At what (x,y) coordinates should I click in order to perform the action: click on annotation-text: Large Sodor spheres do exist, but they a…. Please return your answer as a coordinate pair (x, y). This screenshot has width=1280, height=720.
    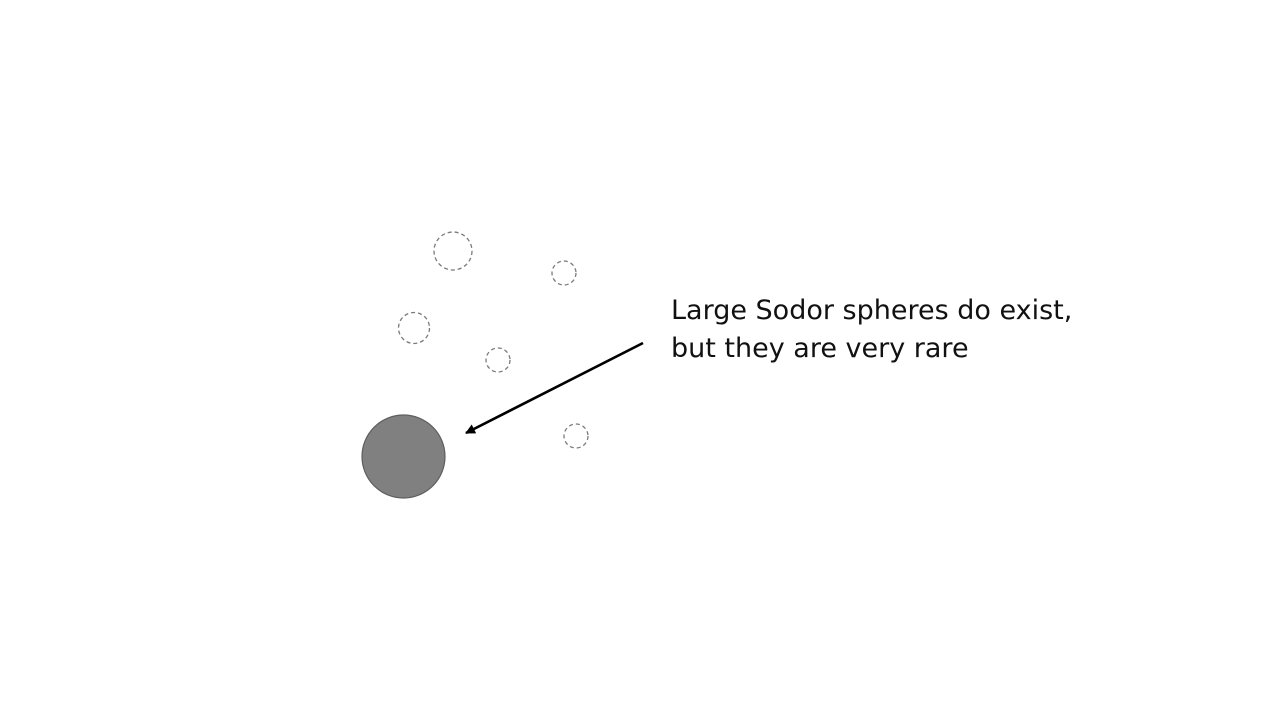
    Looking at the image, I should click on (951, 330).